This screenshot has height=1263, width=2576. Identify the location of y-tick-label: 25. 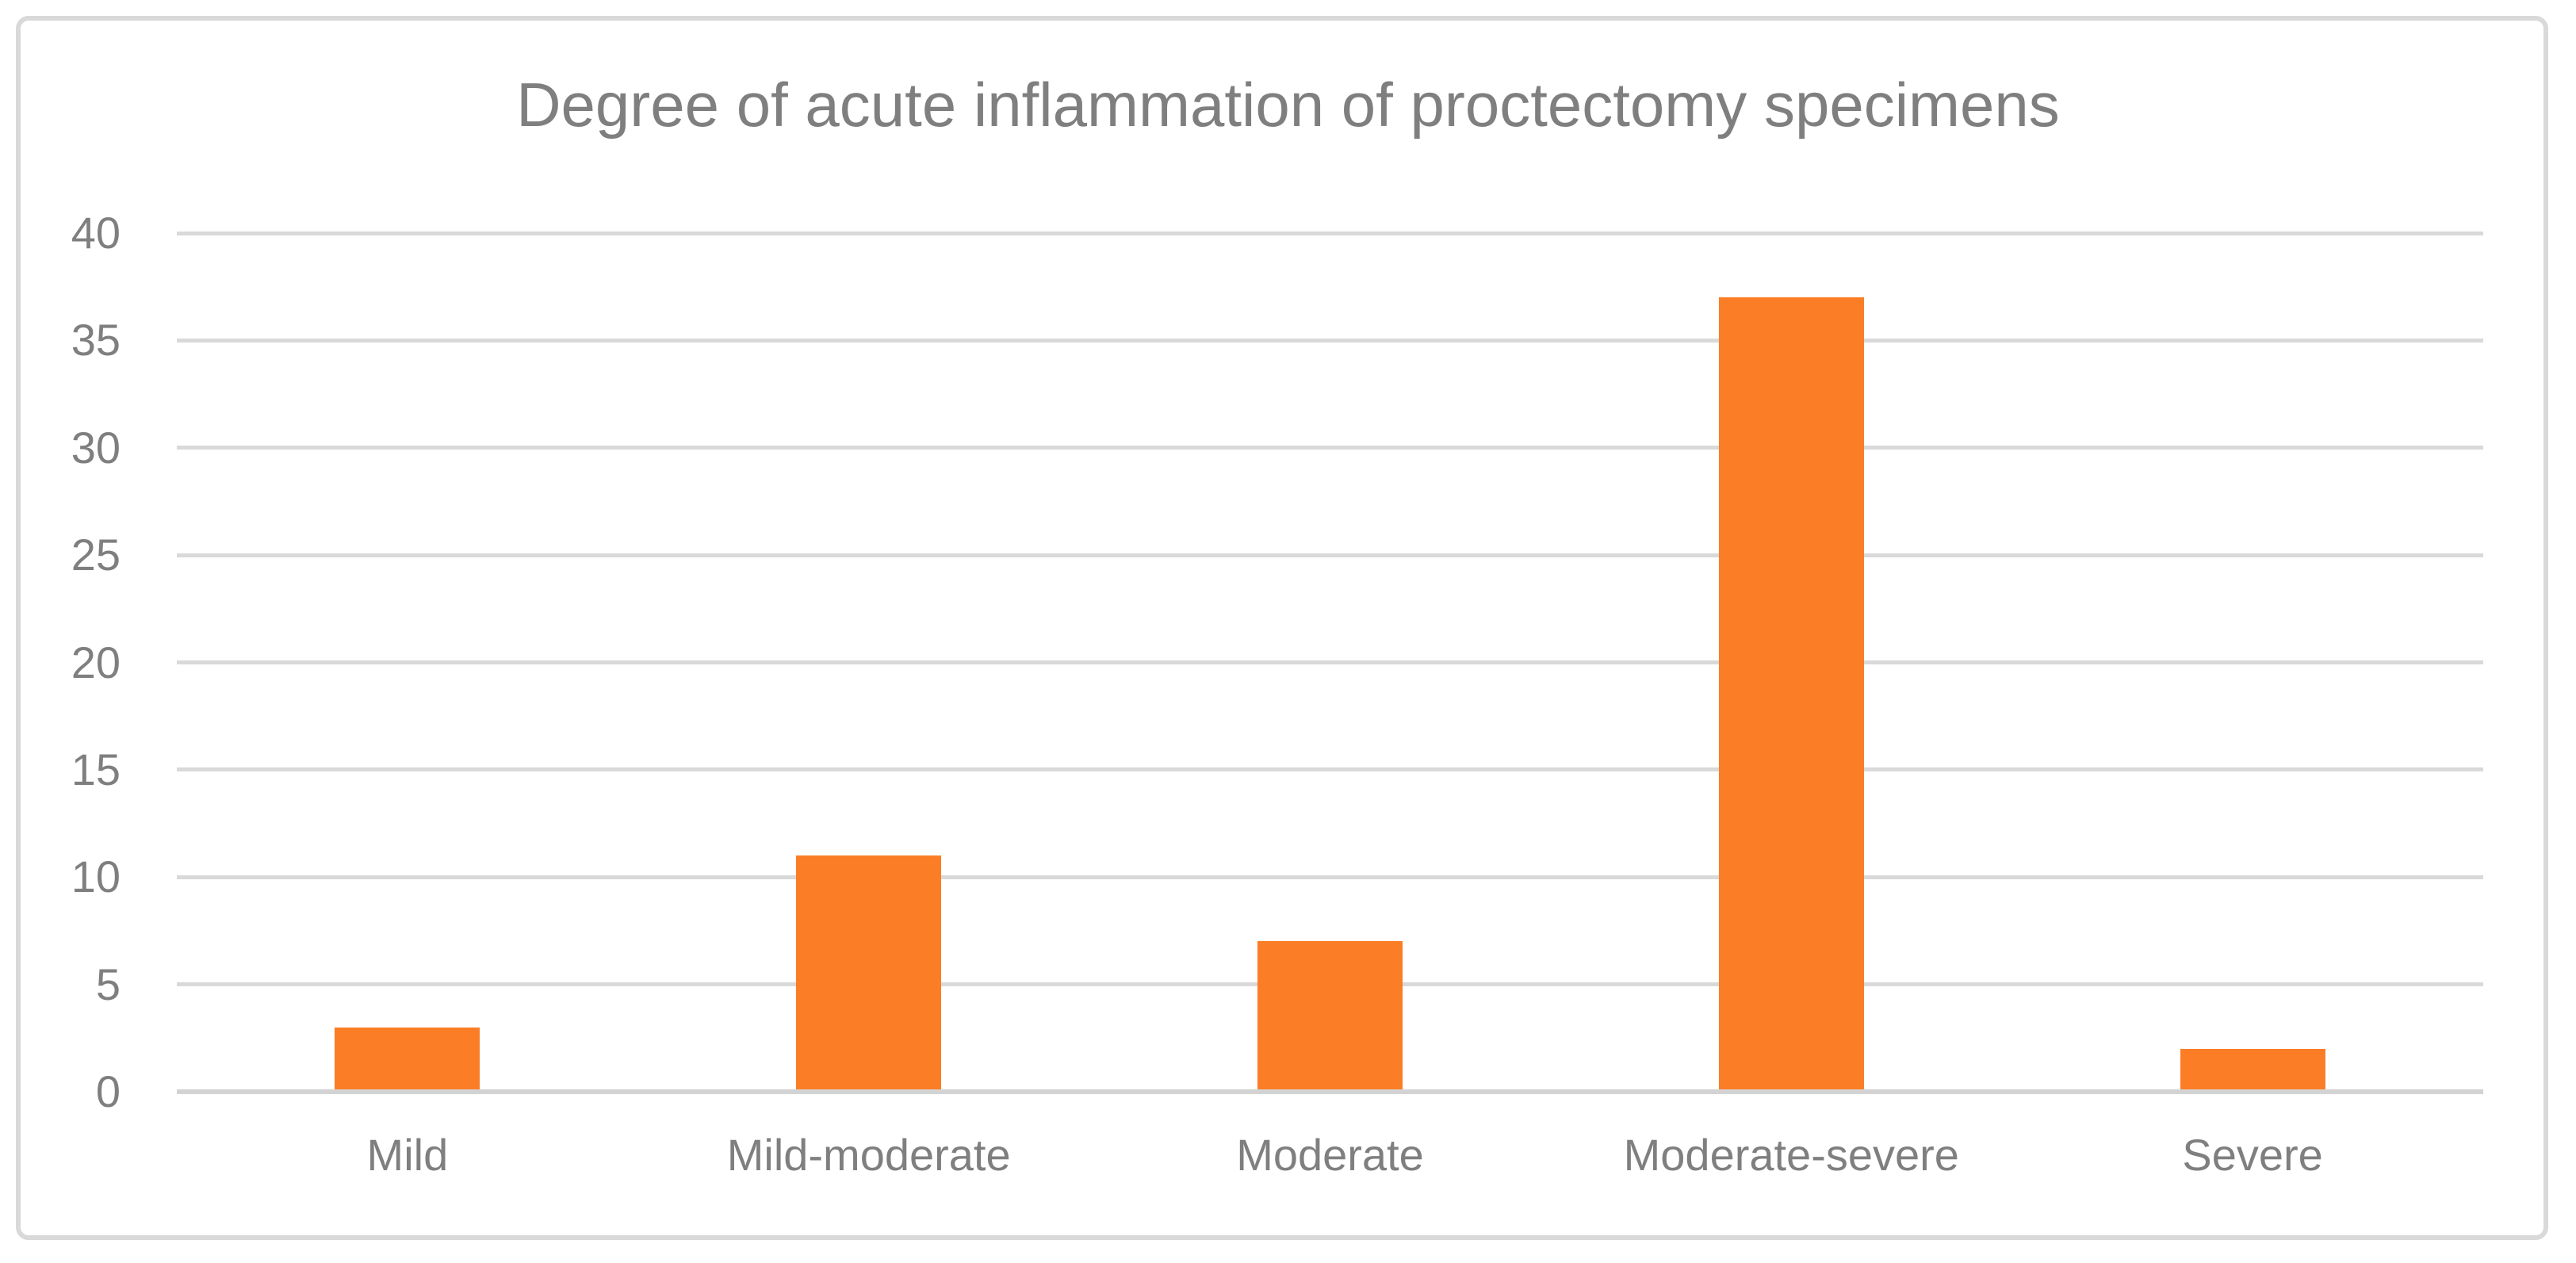
(96, 555).